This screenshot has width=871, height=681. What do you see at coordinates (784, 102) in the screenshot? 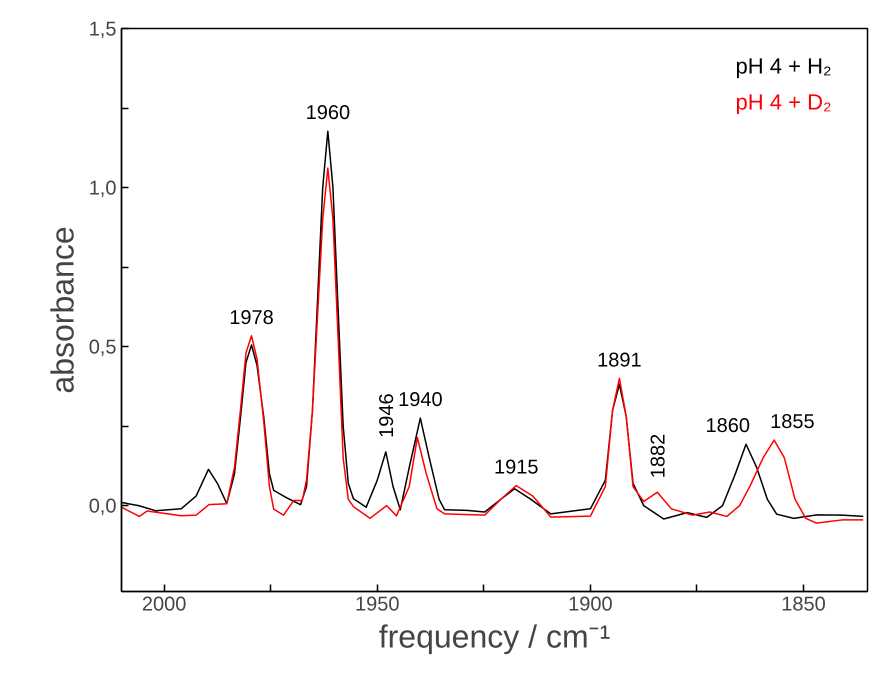
I see `text: pH 4 + D₂` at bounding box center [784, 102].